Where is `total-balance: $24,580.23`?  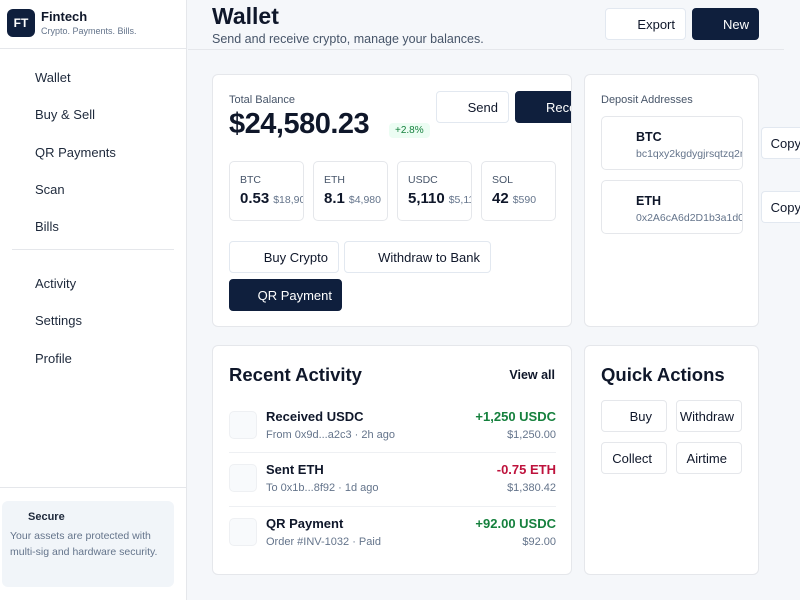 total-balance: $24,580.23 is located at coordinates (299, 124).